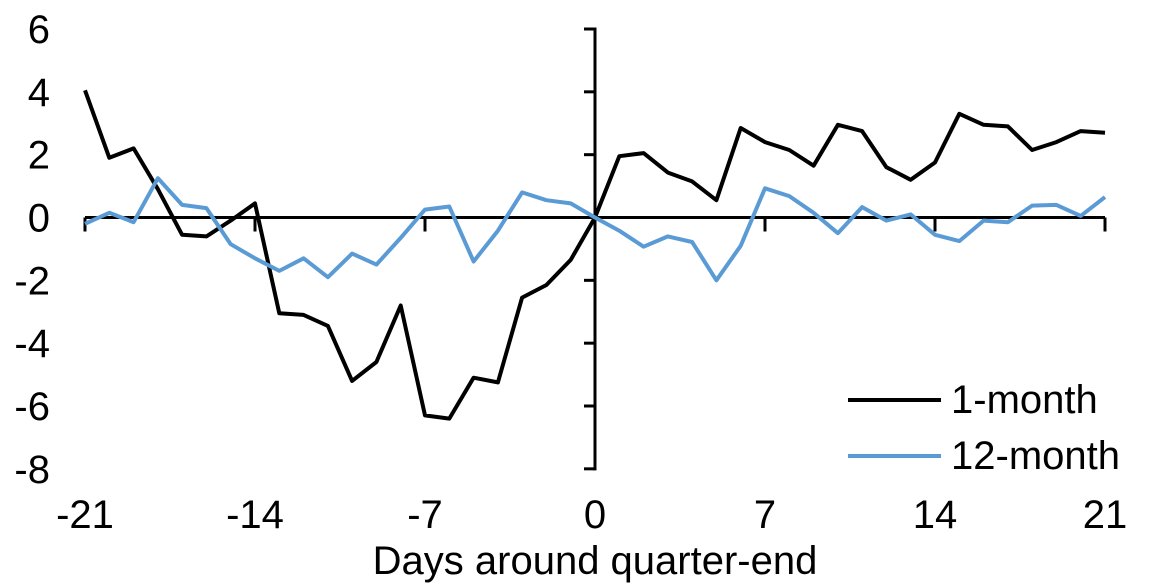  I want to click on y-tick-label: 4, so click(39, 93).